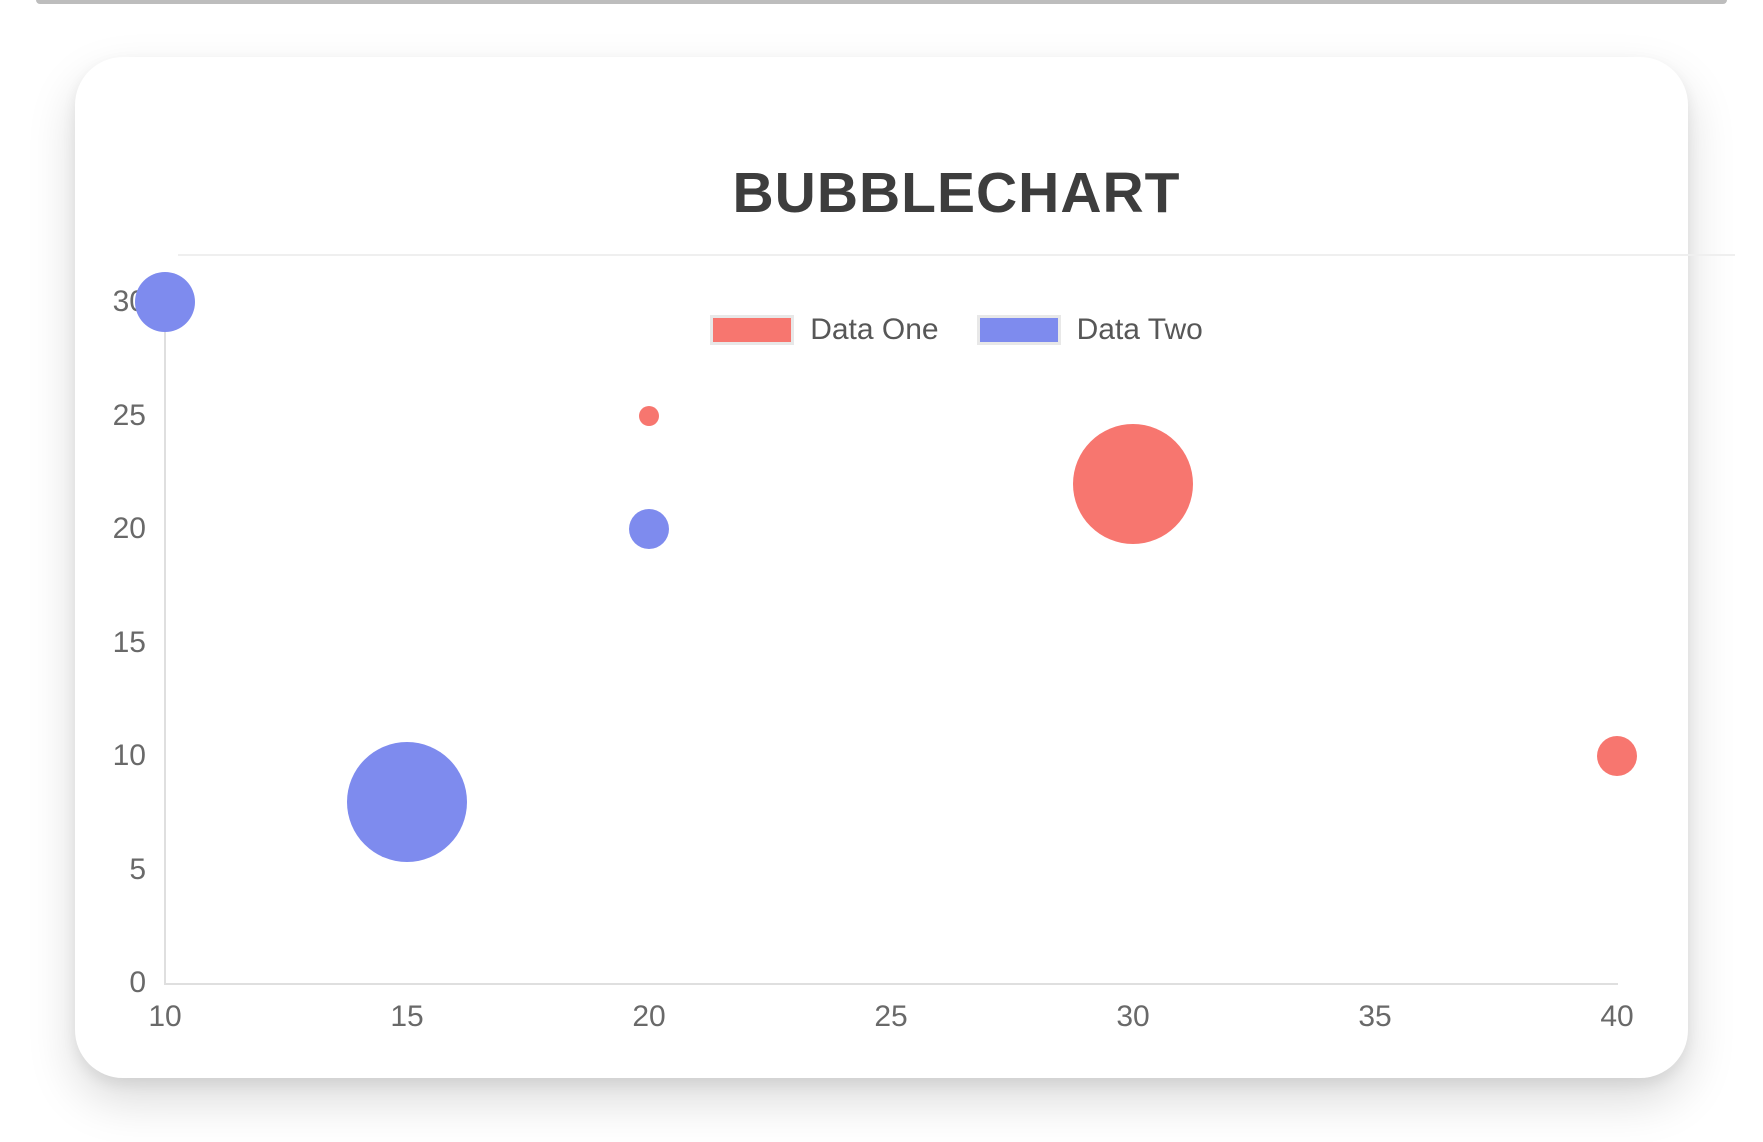 Image resolution: width=1763 pixels, height=1142 pixels. Describe the element at coordinates (874, 329) in the screenshot. I see `legend-label: Data One` at that location.